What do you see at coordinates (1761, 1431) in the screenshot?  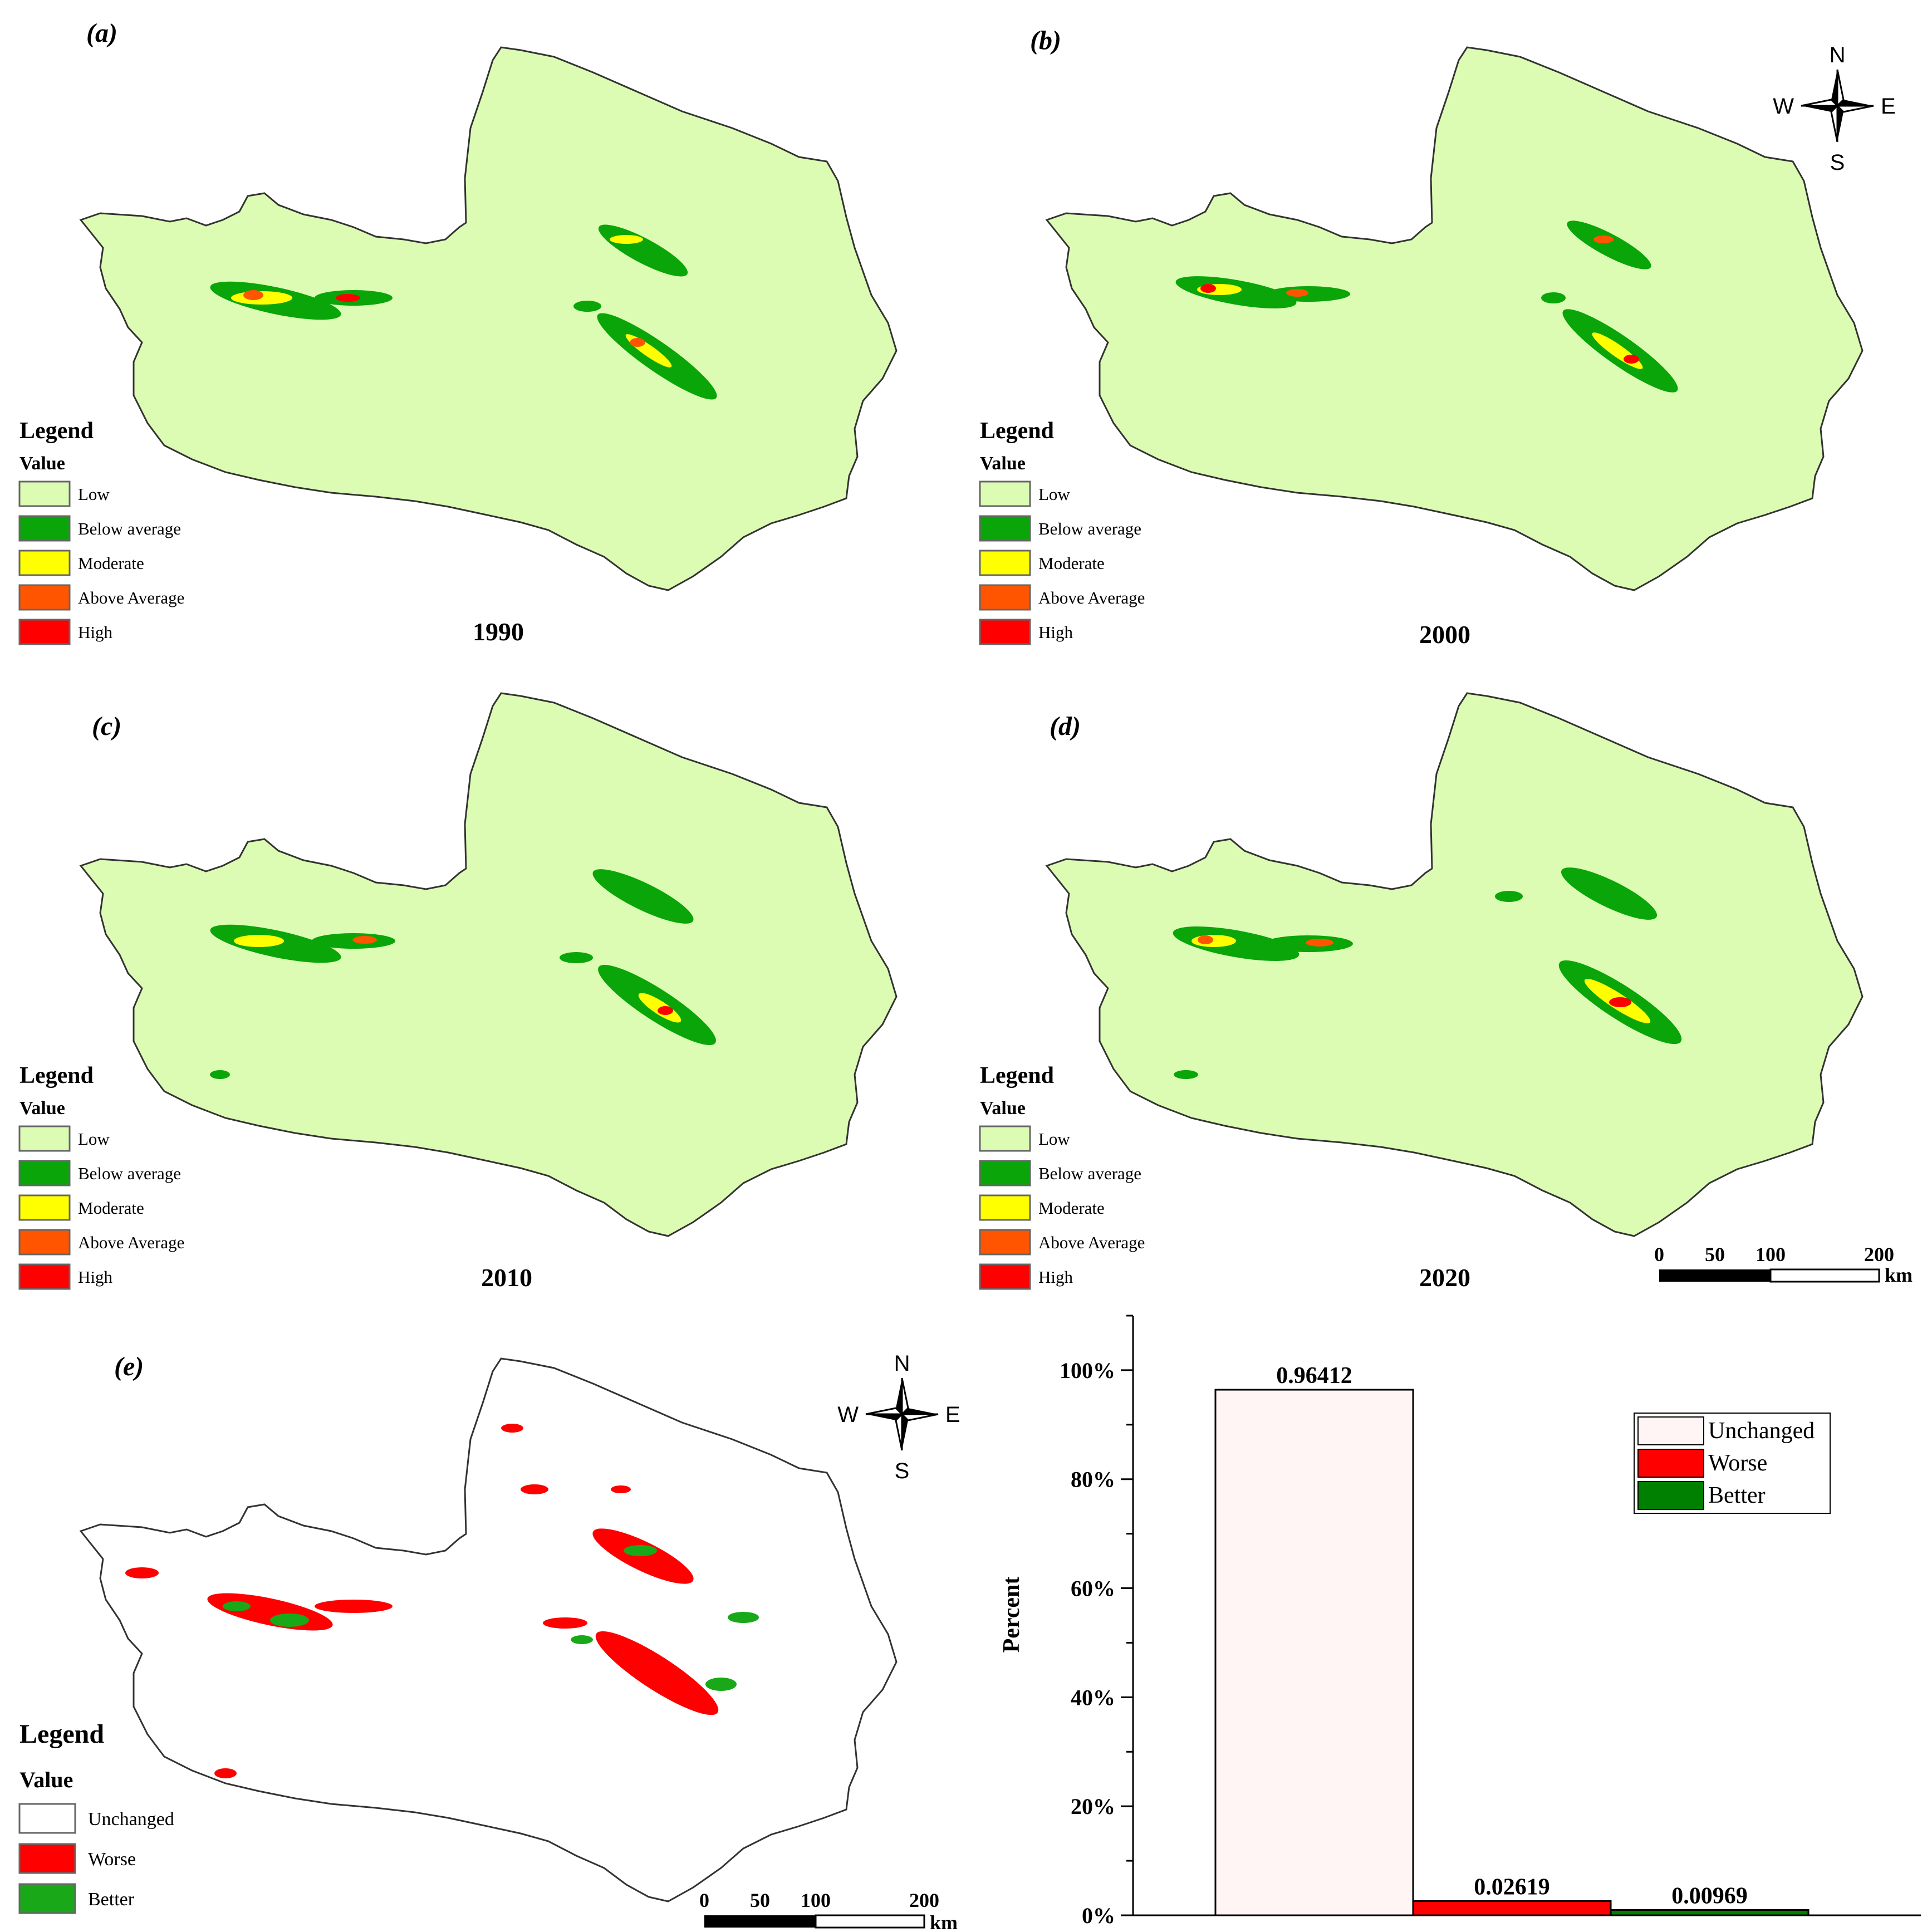 I see `chart-legend-label: Unchanged` at bounding box center [1761, 1431].